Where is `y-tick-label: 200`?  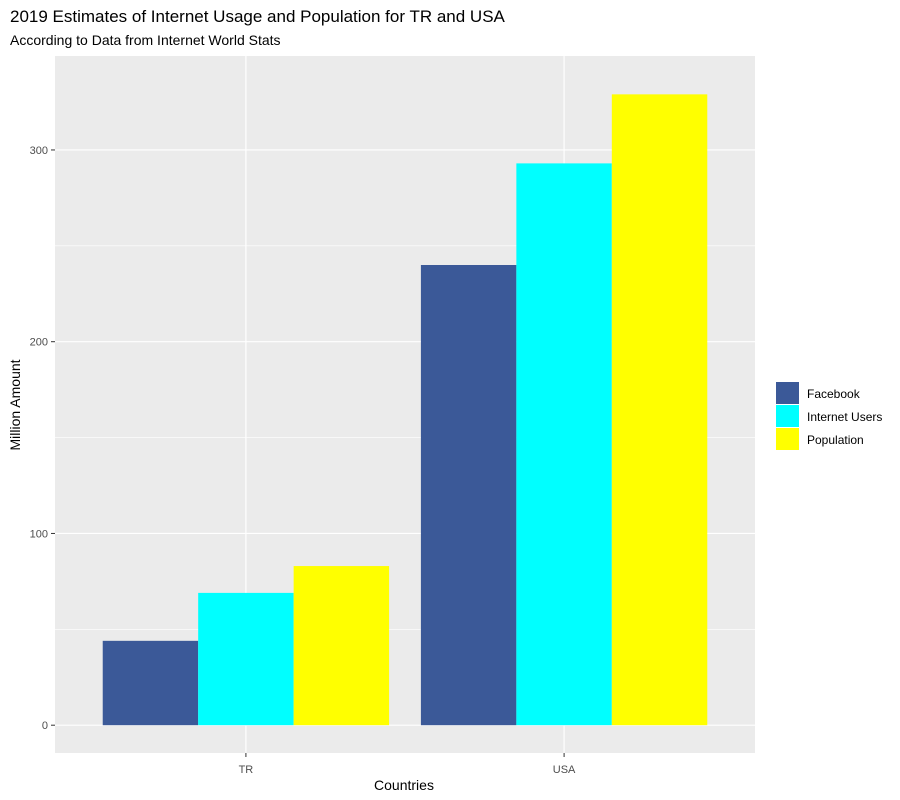
y-tick-label: 200 is located at coordinates (39, 343).